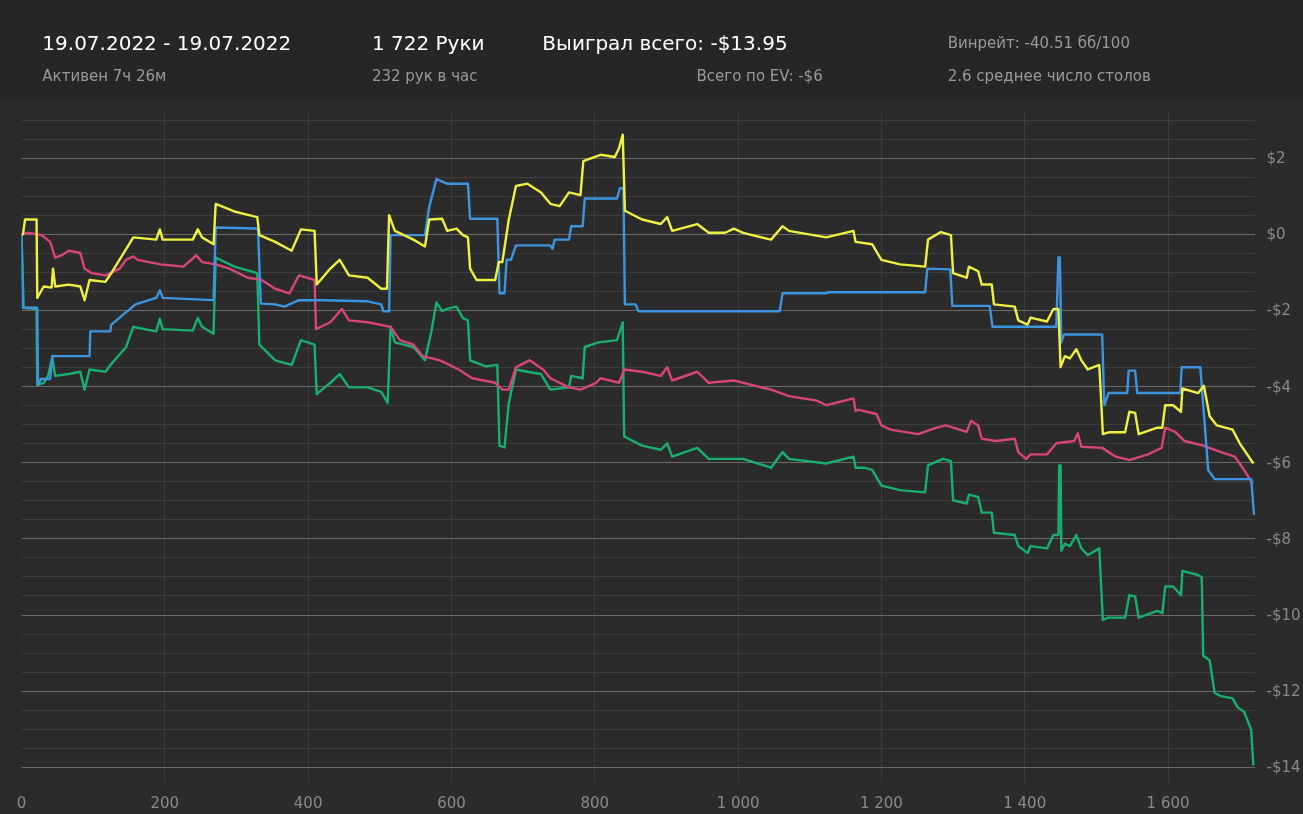 This screenshot has height=814, width=1303. What do you see at coordinates (1276, 158) in the screenshot?
I see `y-tick-label: $2` at bounding box center [1276, 158].